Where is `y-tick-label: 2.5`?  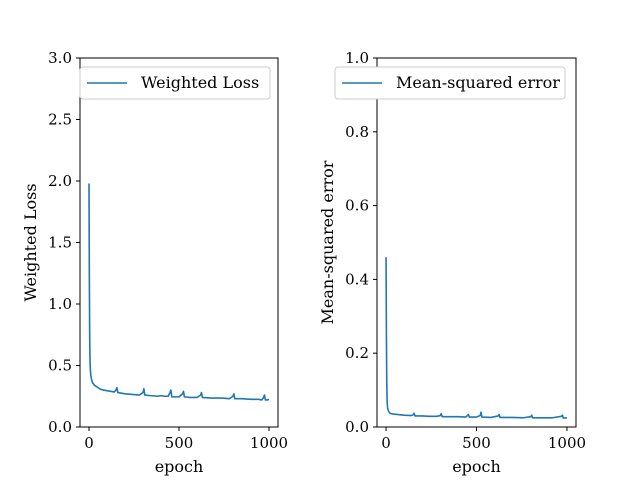 y-tick-label: 2.5 is located at coordinates (60, 120).